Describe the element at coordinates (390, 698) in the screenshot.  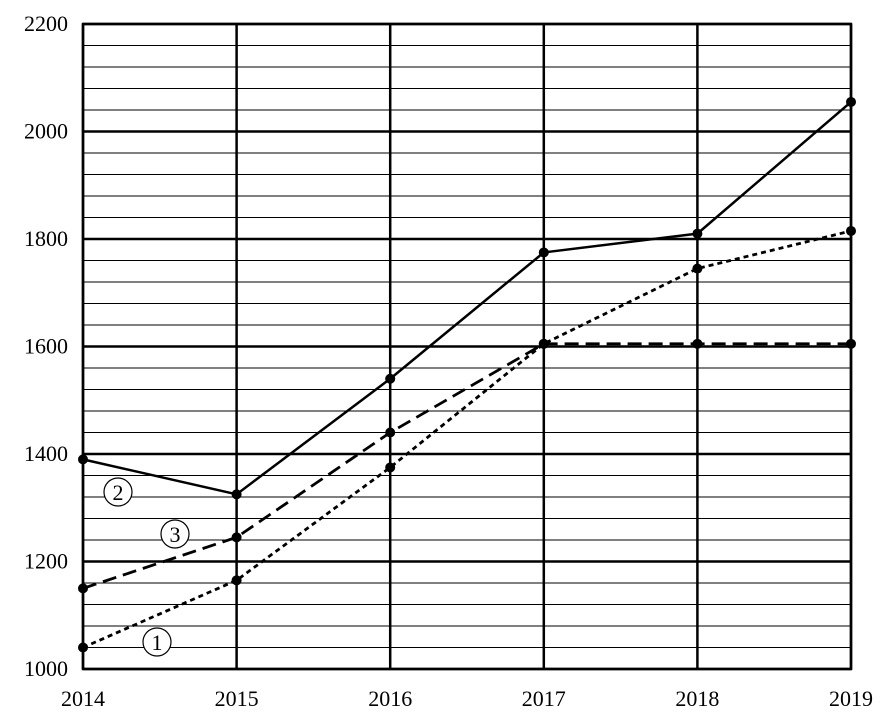
I see `x-tick-label: 2016` at that location.